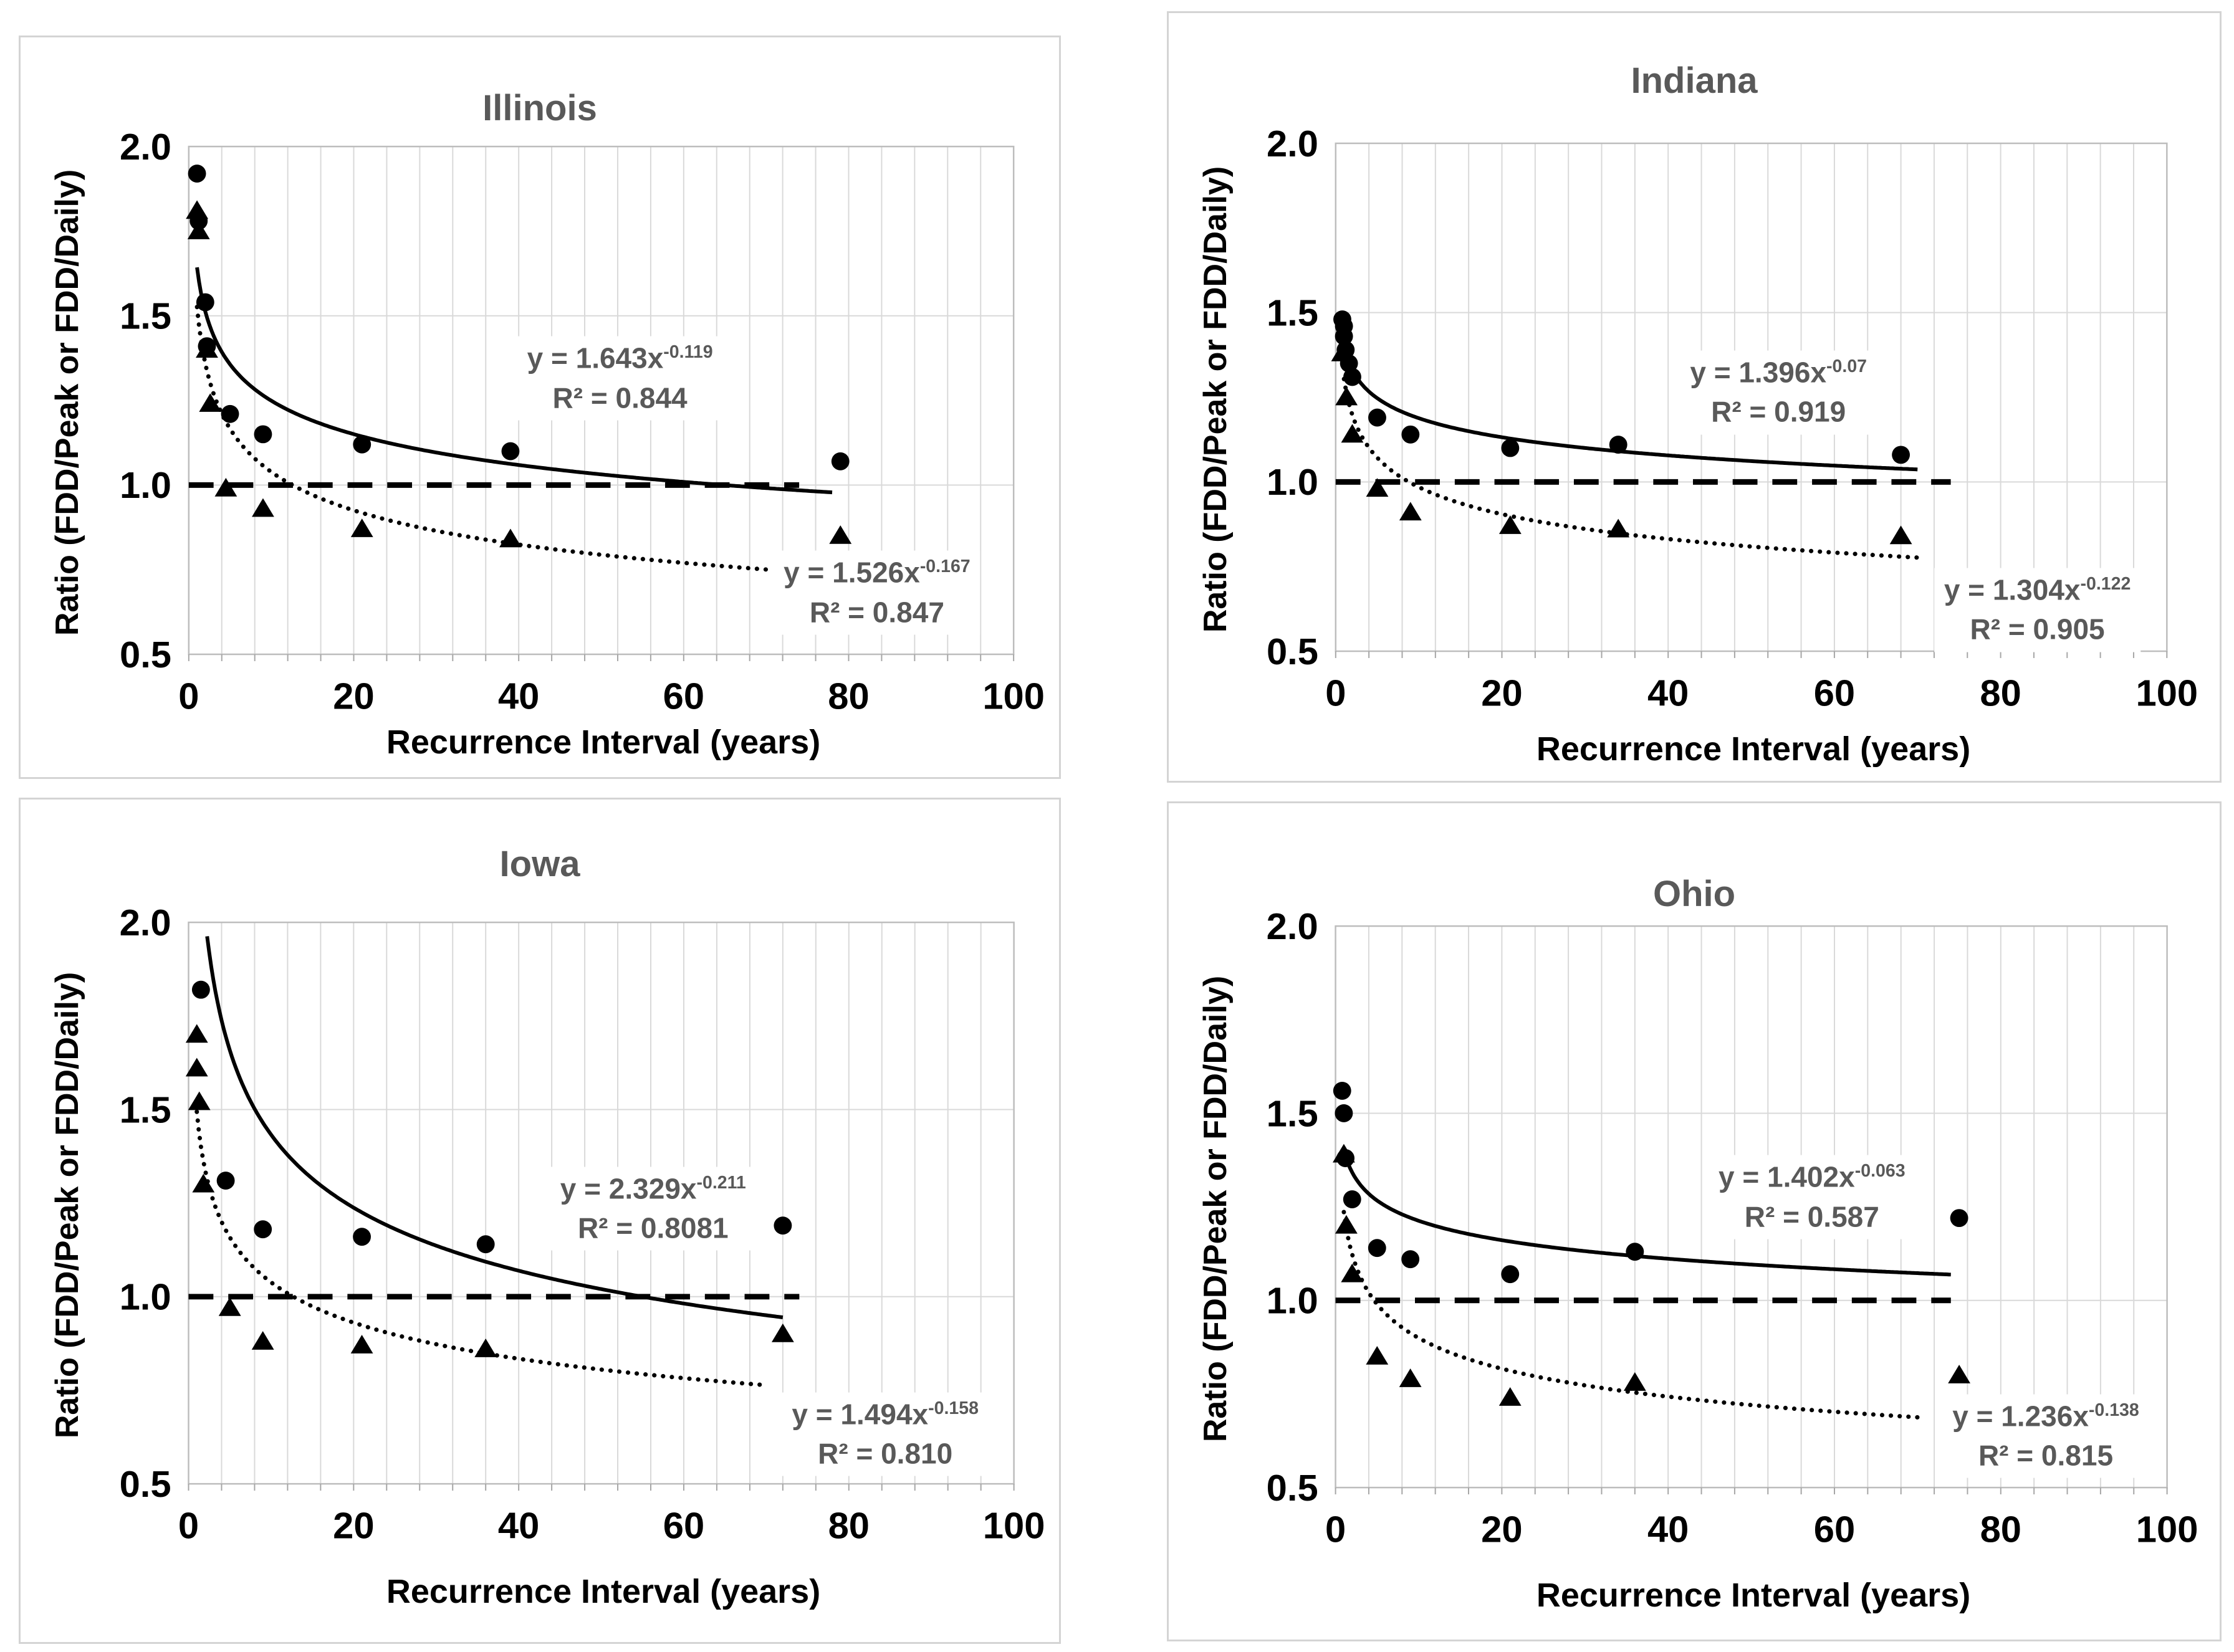 The height and width of the screenshot is (1652, 2234). I want to click on x-axis-ticks, so click(601, 657).